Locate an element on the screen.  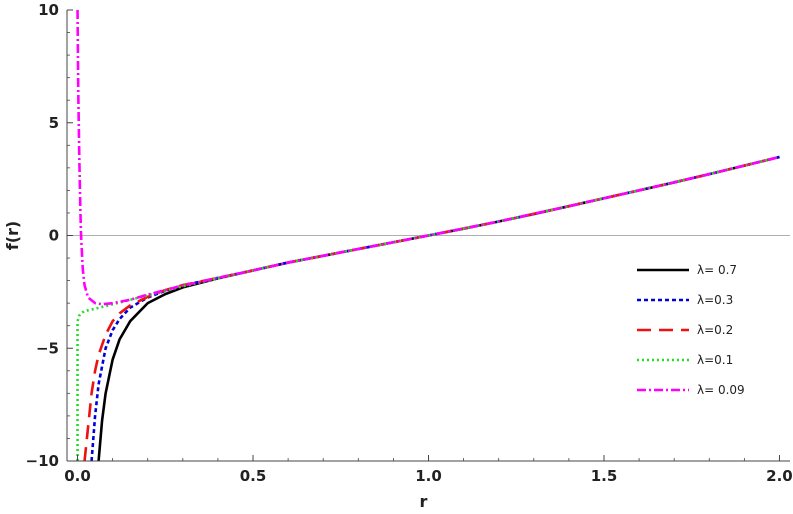
legend-label-4: λ=0.1 is located at coordinates (715, 360).